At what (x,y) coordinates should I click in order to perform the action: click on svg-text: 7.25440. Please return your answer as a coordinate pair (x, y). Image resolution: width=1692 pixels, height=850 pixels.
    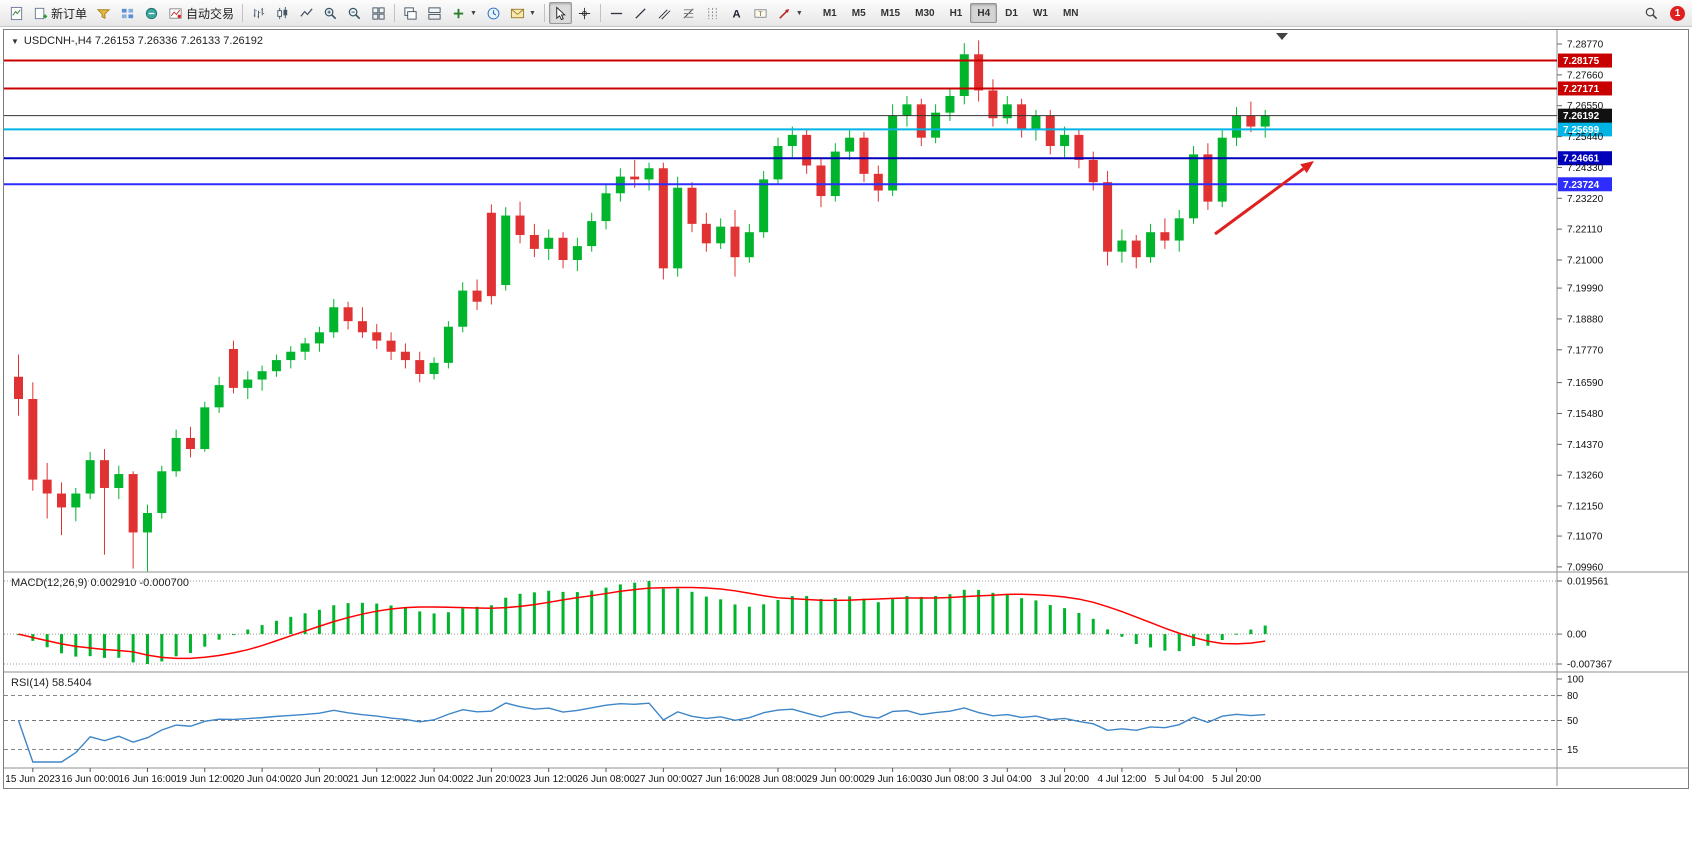
    Looking at the image, I should click on (1585, 137).